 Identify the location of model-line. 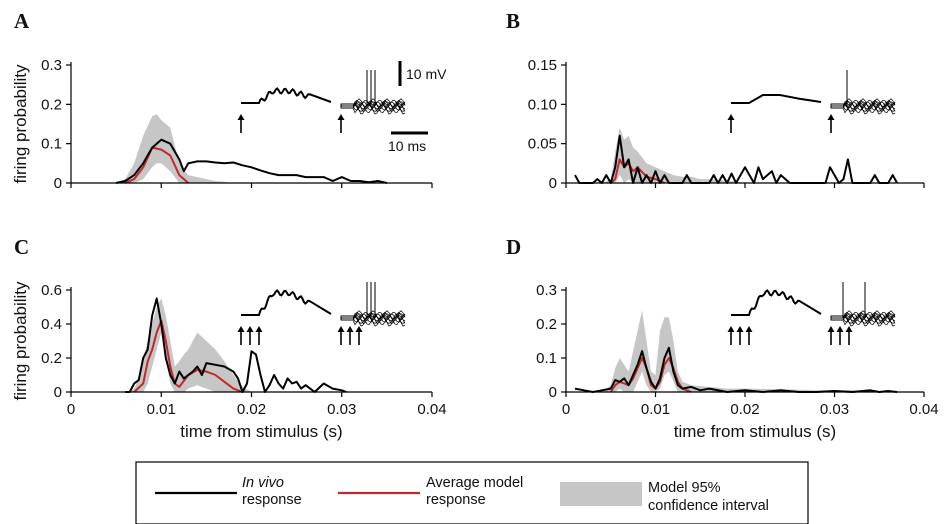
(156, 165).